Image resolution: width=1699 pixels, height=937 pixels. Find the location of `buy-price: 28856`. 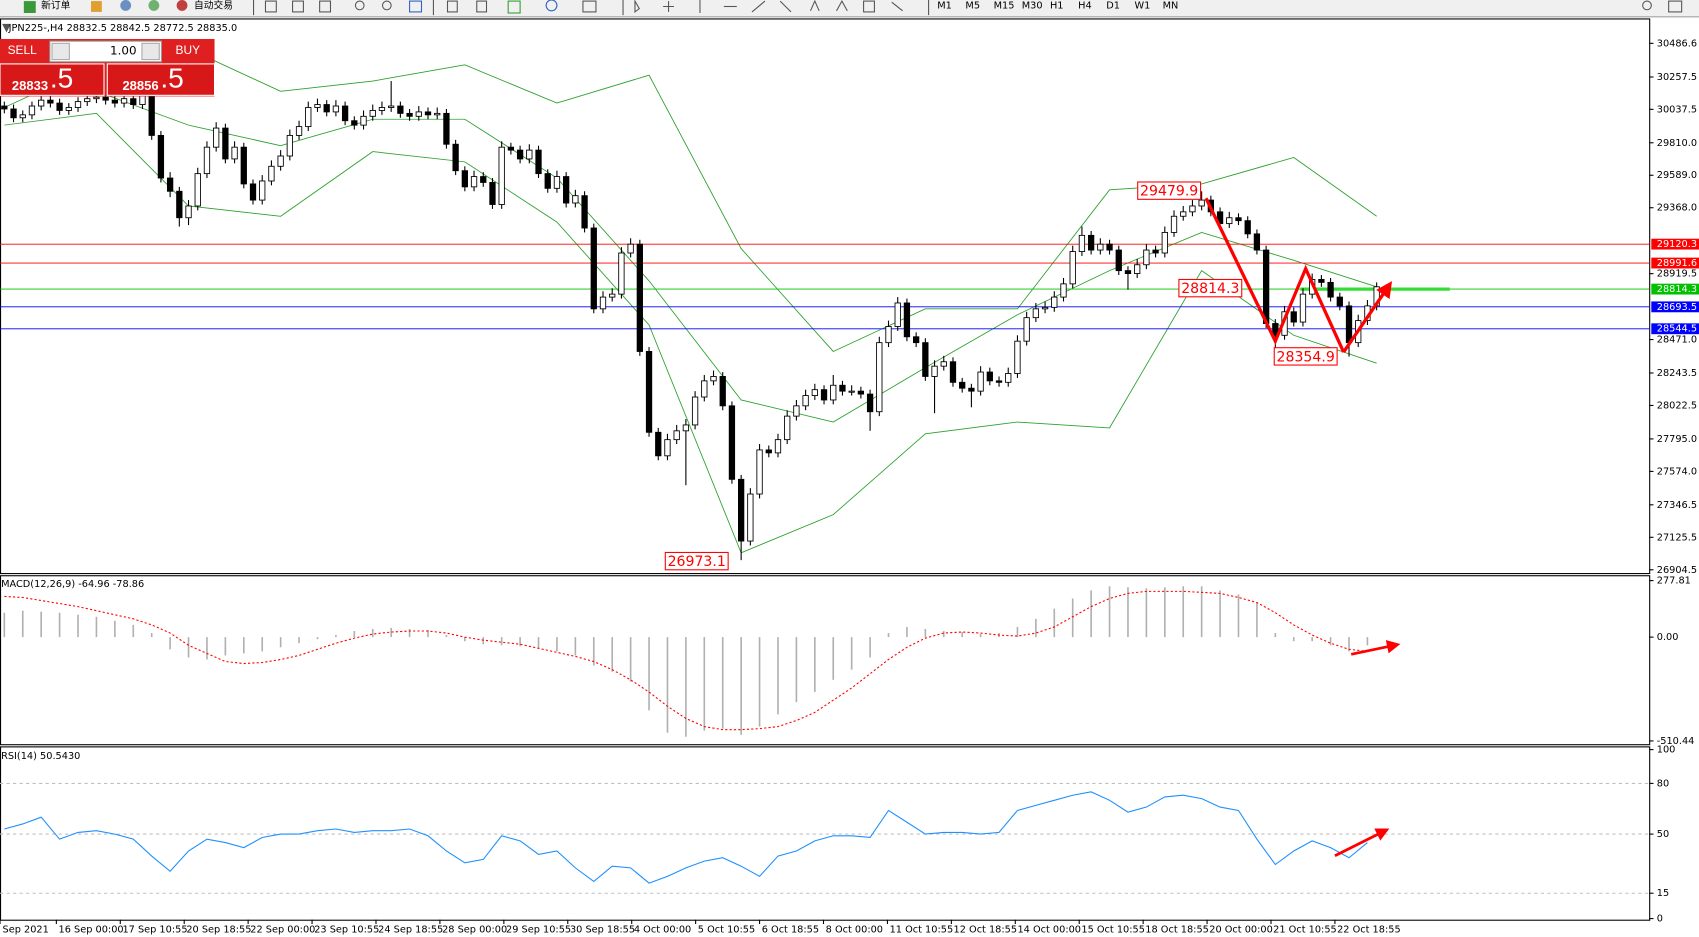

buy-price: 28856 is located at coordinates (140, 85).